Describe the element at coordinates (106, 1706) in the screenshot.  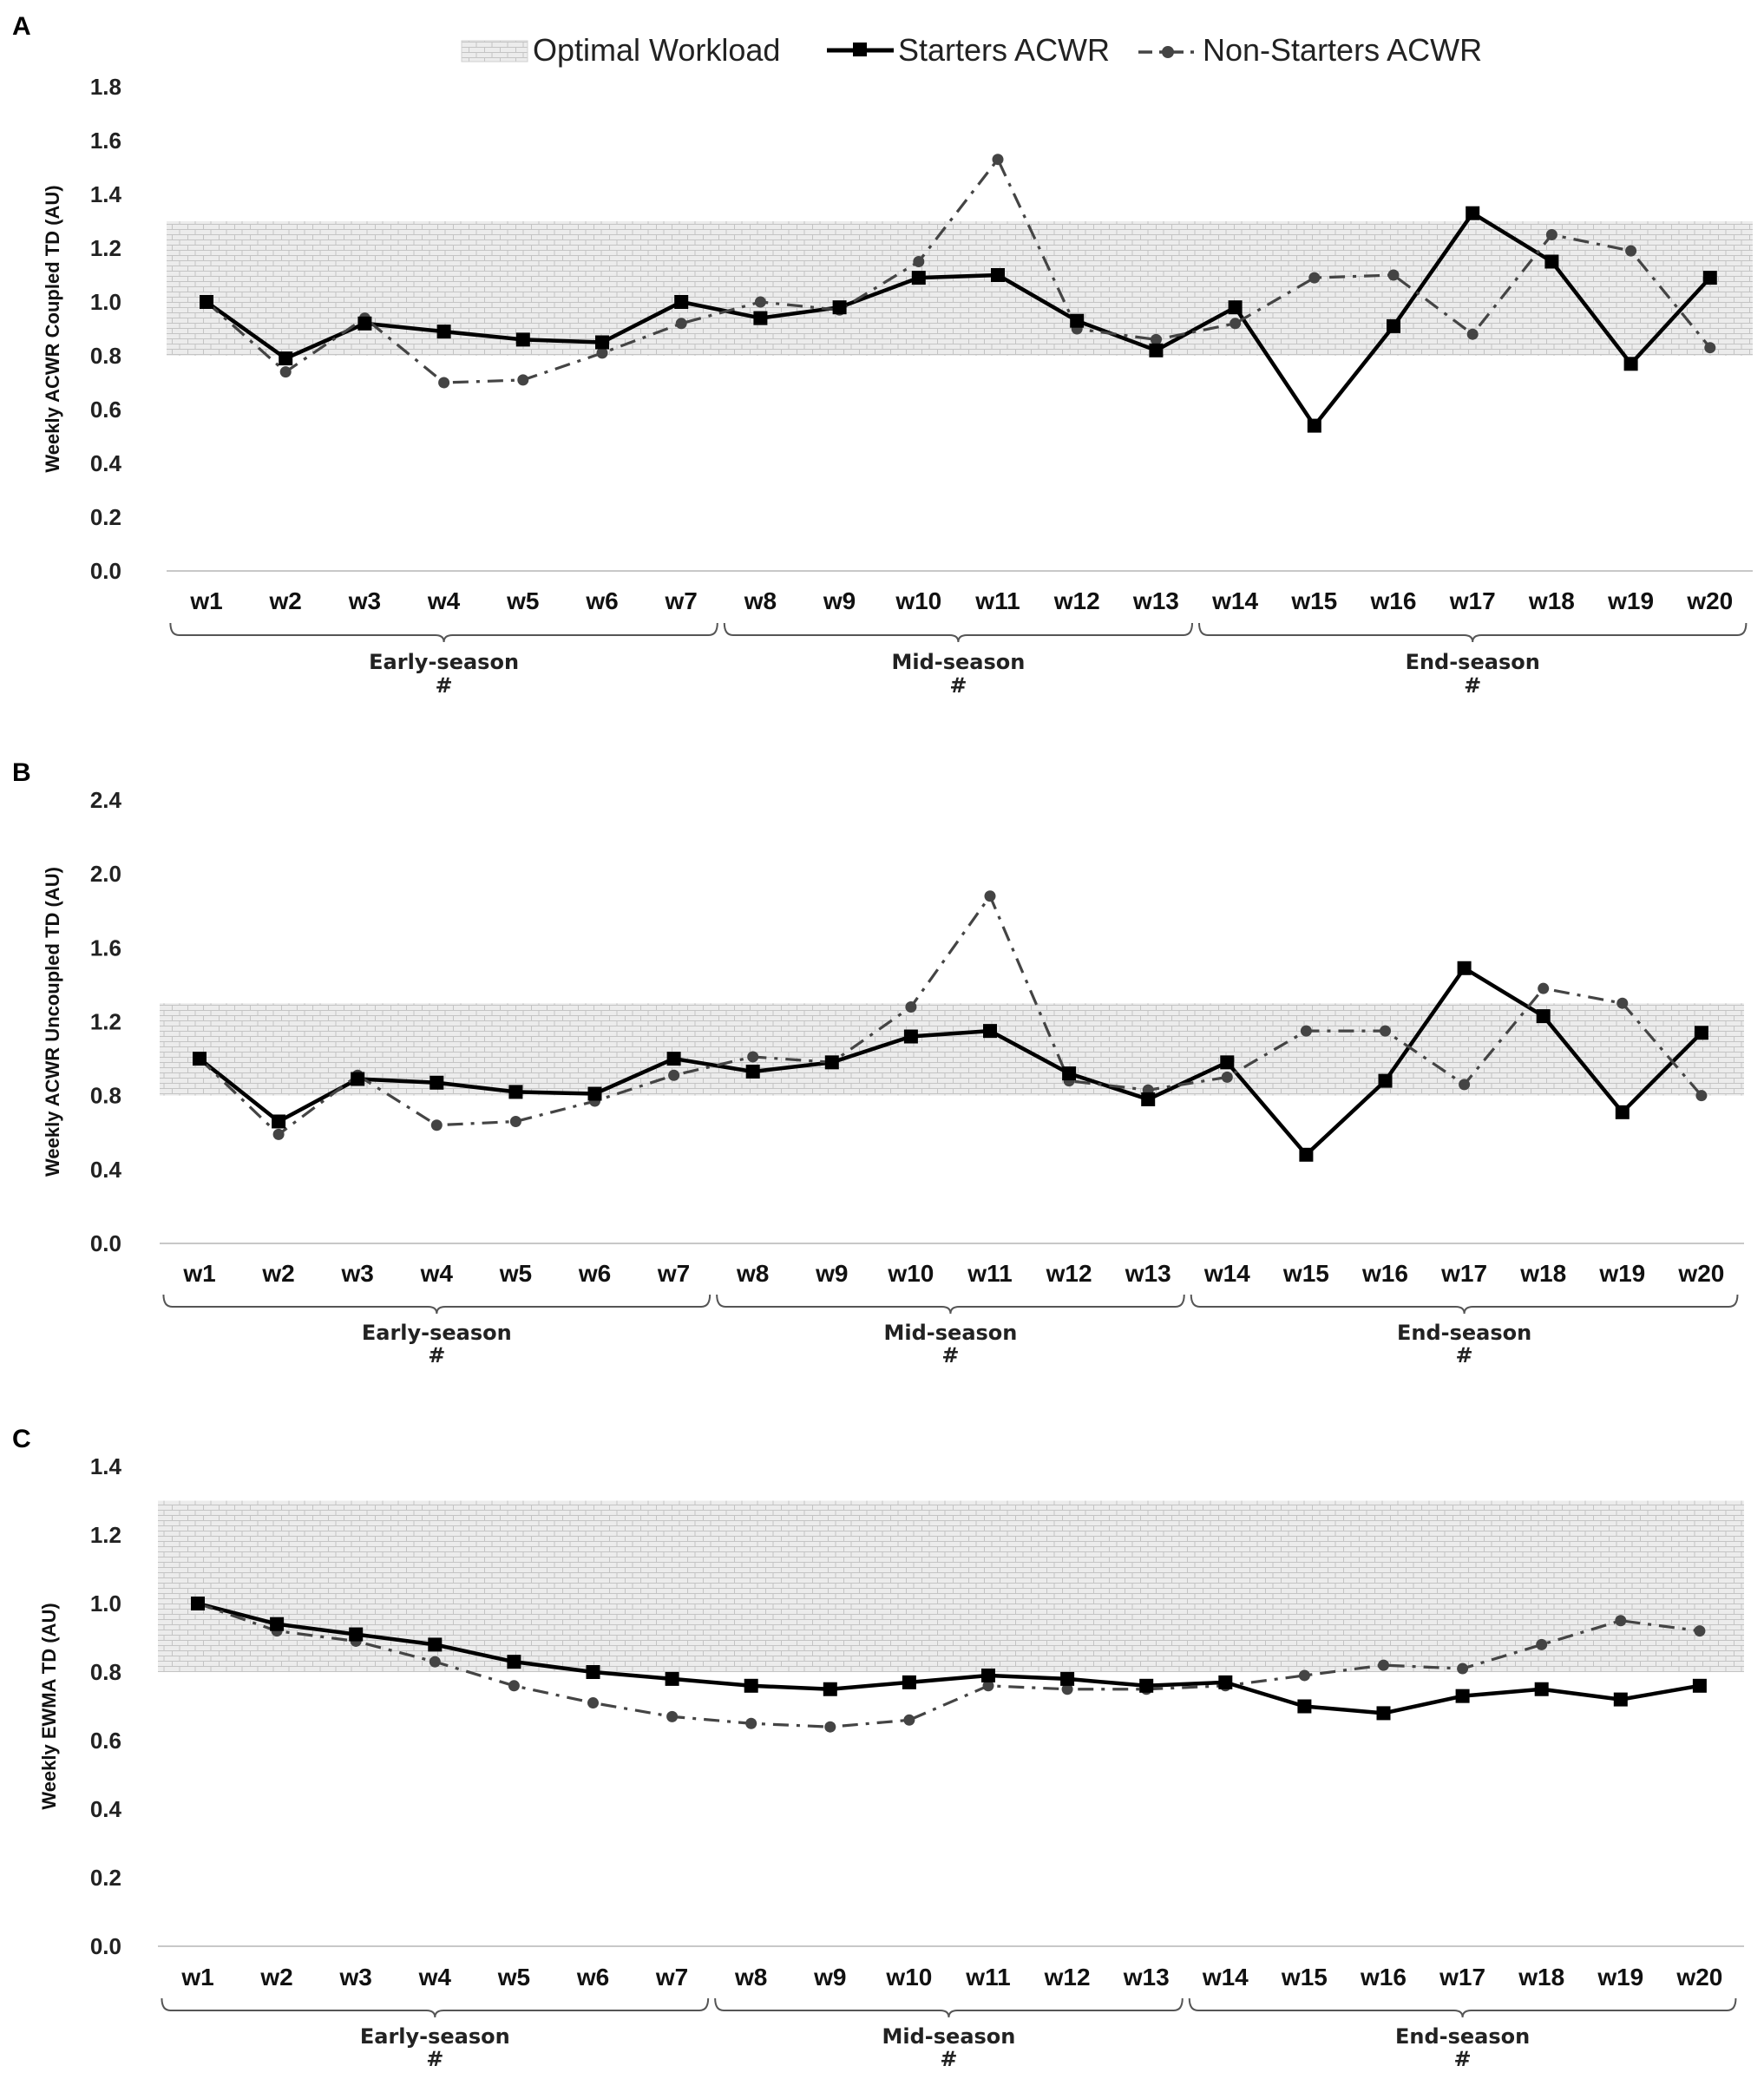
I see `y-axis-ticks-c: 0.0 0.2 0.4 0.6 0.8 1.0 1.2 1.4` at that location.